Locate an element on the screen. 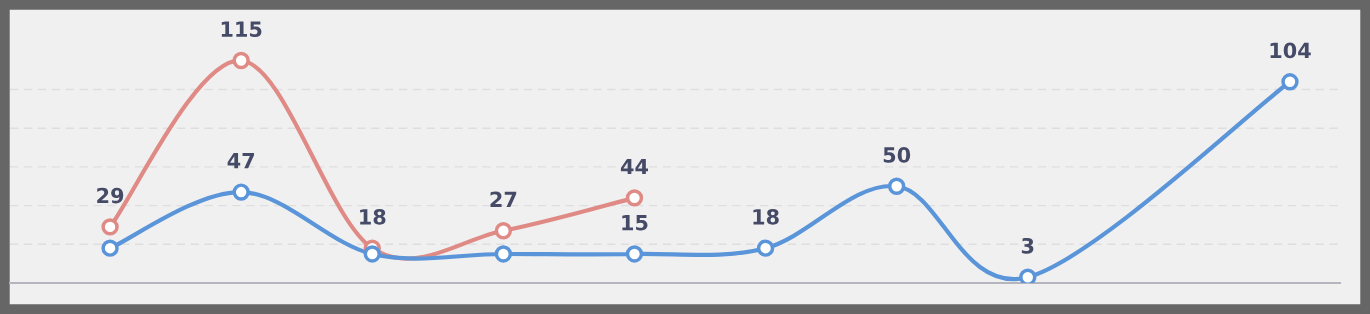 This screenshot has width=1370, height=314. data-label: 47 is located at coordinates (241, 161).